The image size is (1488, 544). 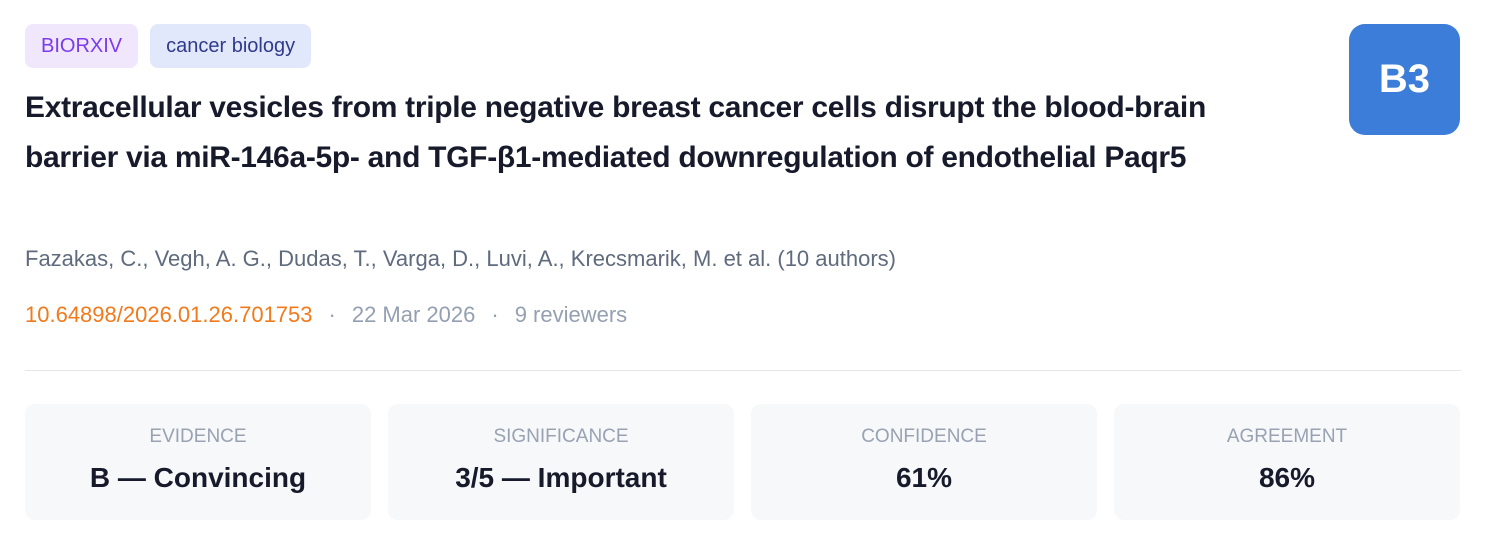 I want to click on metric-card: CONFIDENCE 61%, so click(x=924, y=462).